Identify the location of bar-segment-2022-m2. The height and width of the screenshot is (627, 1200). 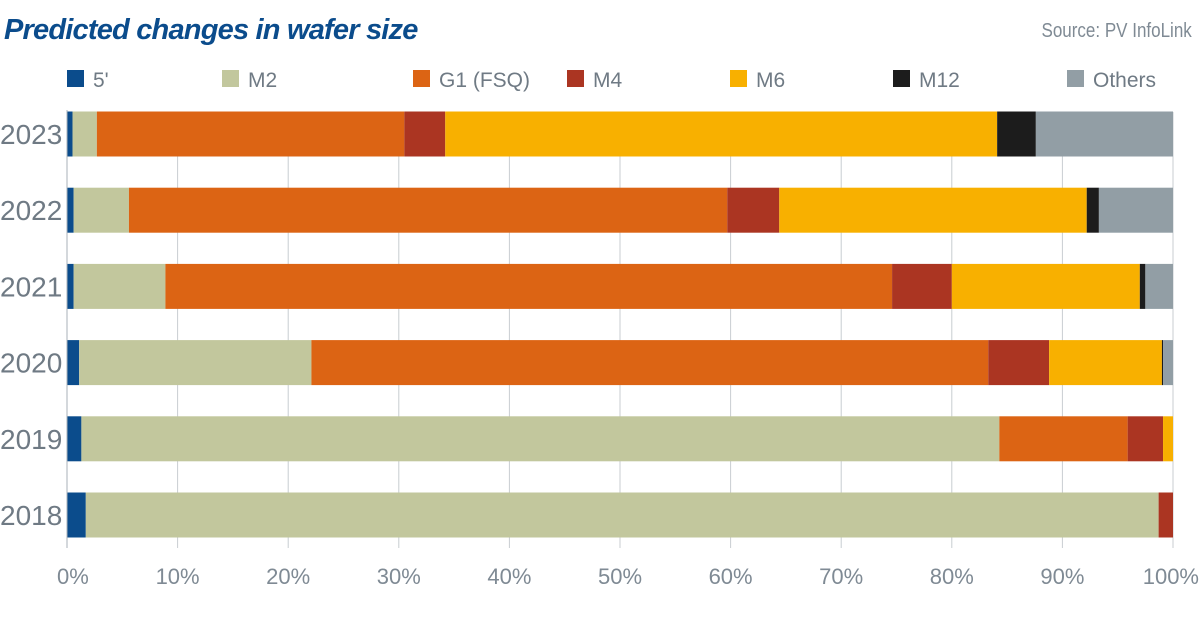
(101, 210).